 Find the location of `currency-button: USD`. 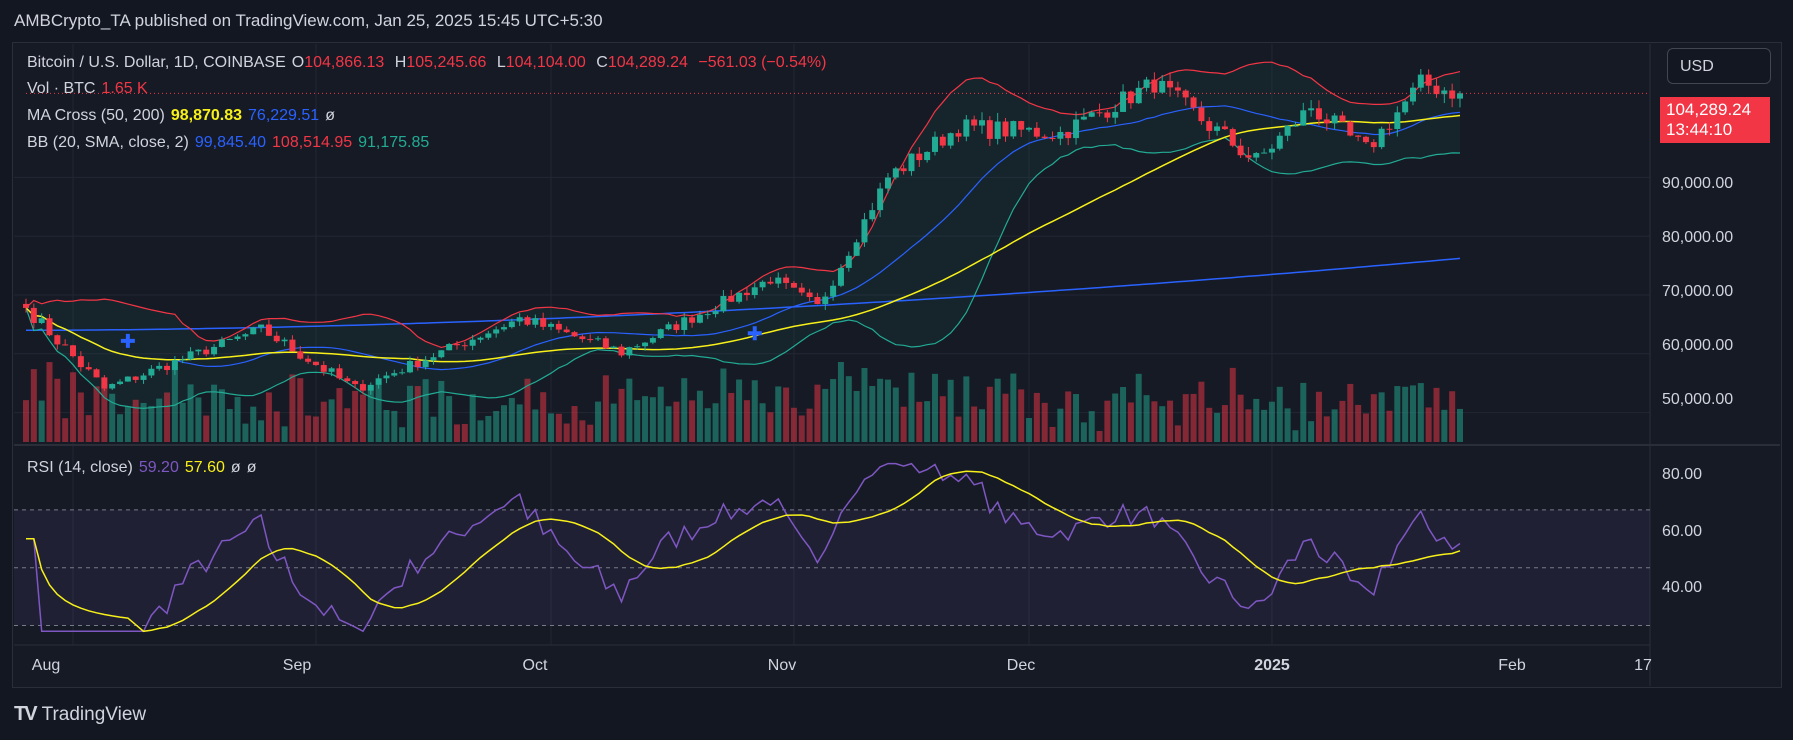

currency-button: USD is located at coordinates (1719, 66).